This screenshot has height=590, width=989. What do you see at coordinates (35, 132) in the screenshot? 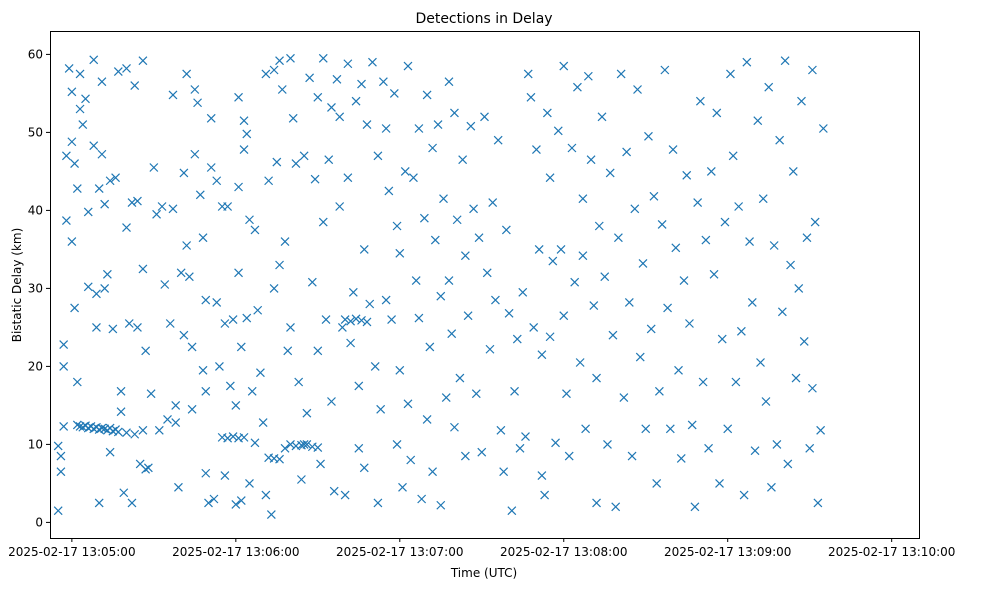
I see `y-tick-label: 50` at bounding box center [35, 132].